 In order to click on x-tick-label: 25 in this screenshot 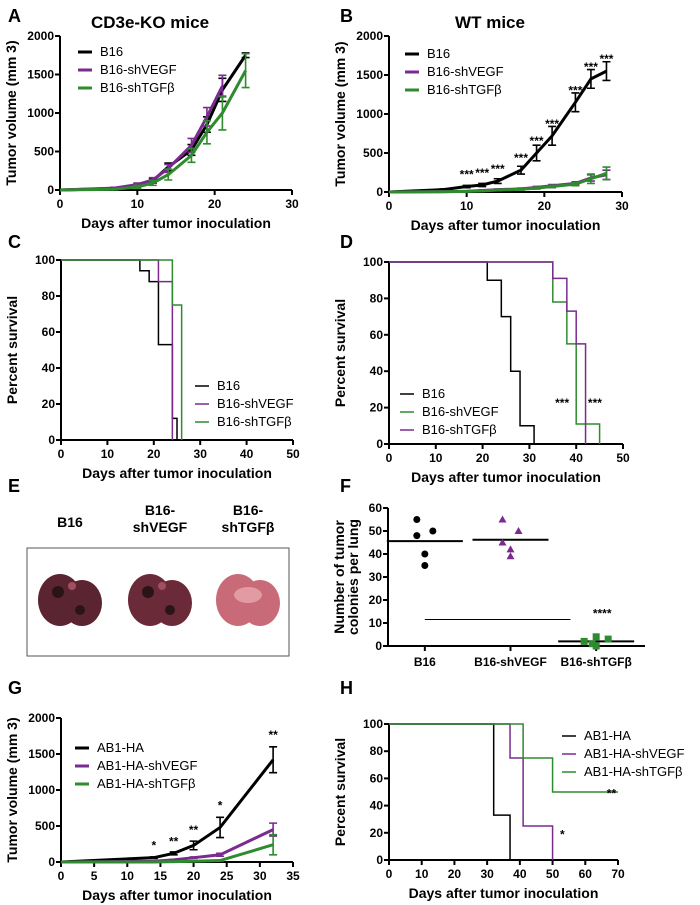, I will do `click(227, 876)`.